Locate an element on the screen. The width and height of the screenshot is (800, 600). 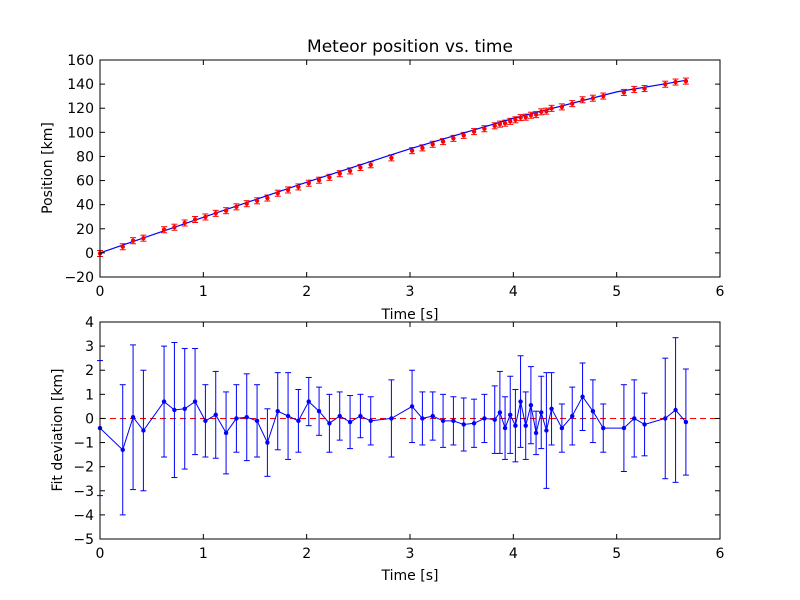
top-y-tick-label: 120 is located at coordinates (80, 109).